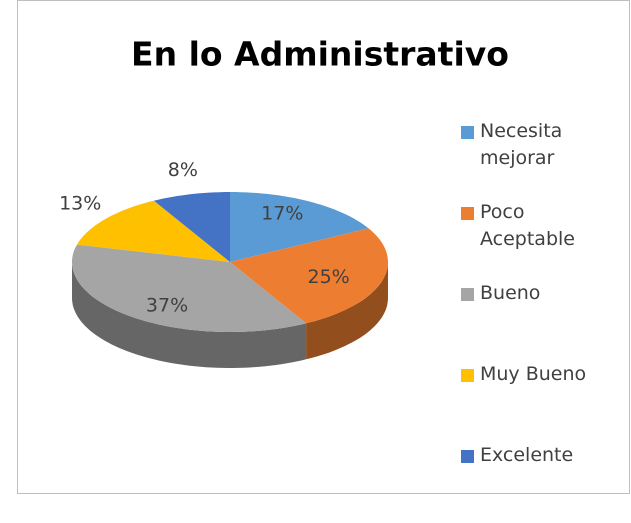  Describe the element at coordinates (80, 204) in the screenshot. I see `data-label: 13%` at that location.